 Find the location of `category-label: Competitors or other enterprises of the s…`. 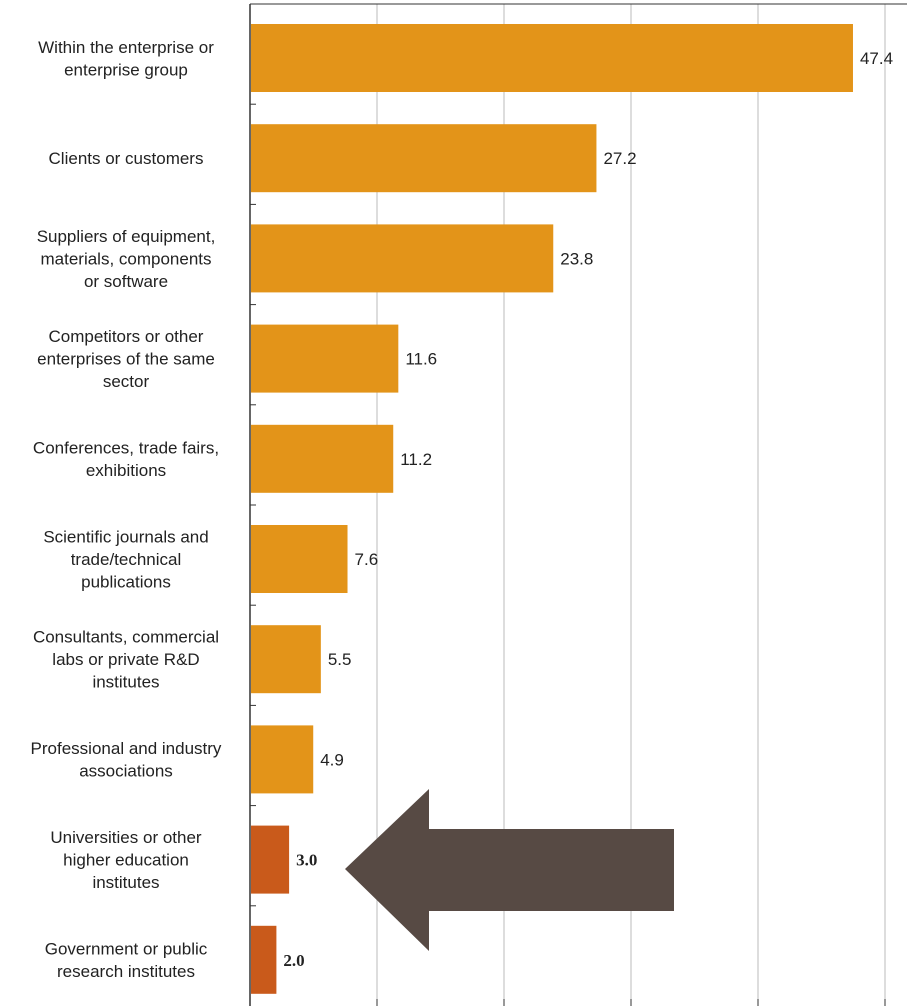

category-label: Competitors or other enterprises of the s… is located at coordinates (126, 359).